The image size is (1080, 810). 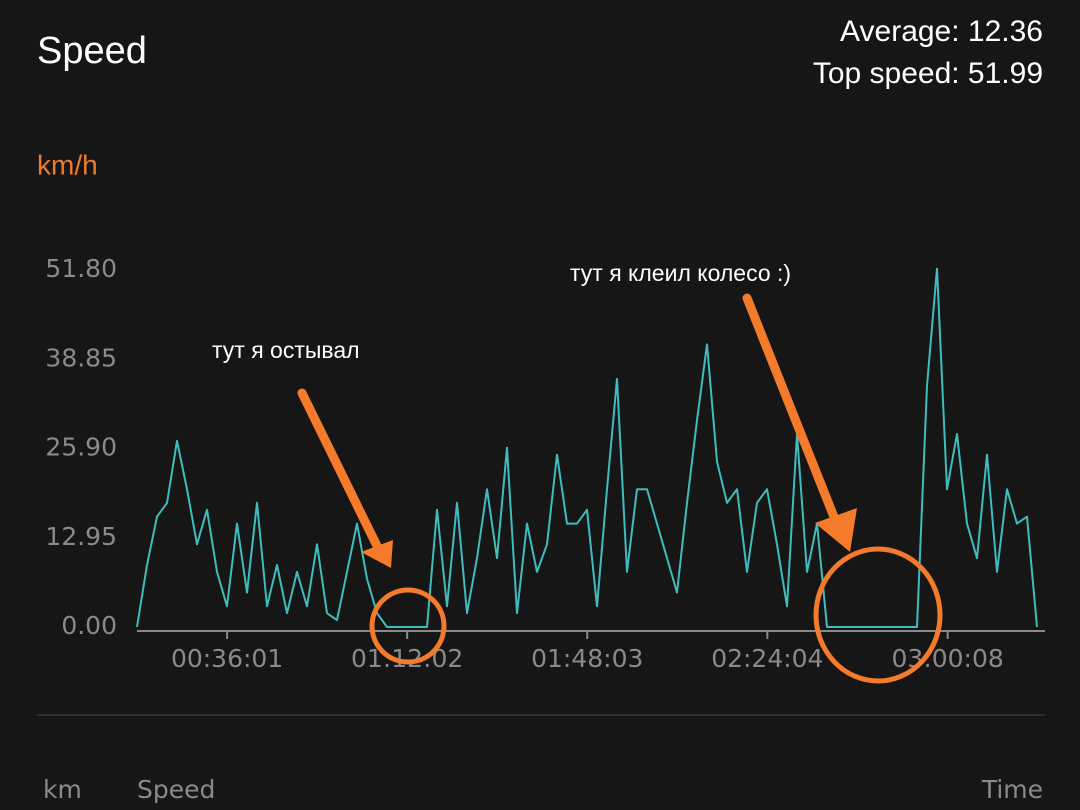 I want to click on footer-column: Speed, so click(x=176, y=789).